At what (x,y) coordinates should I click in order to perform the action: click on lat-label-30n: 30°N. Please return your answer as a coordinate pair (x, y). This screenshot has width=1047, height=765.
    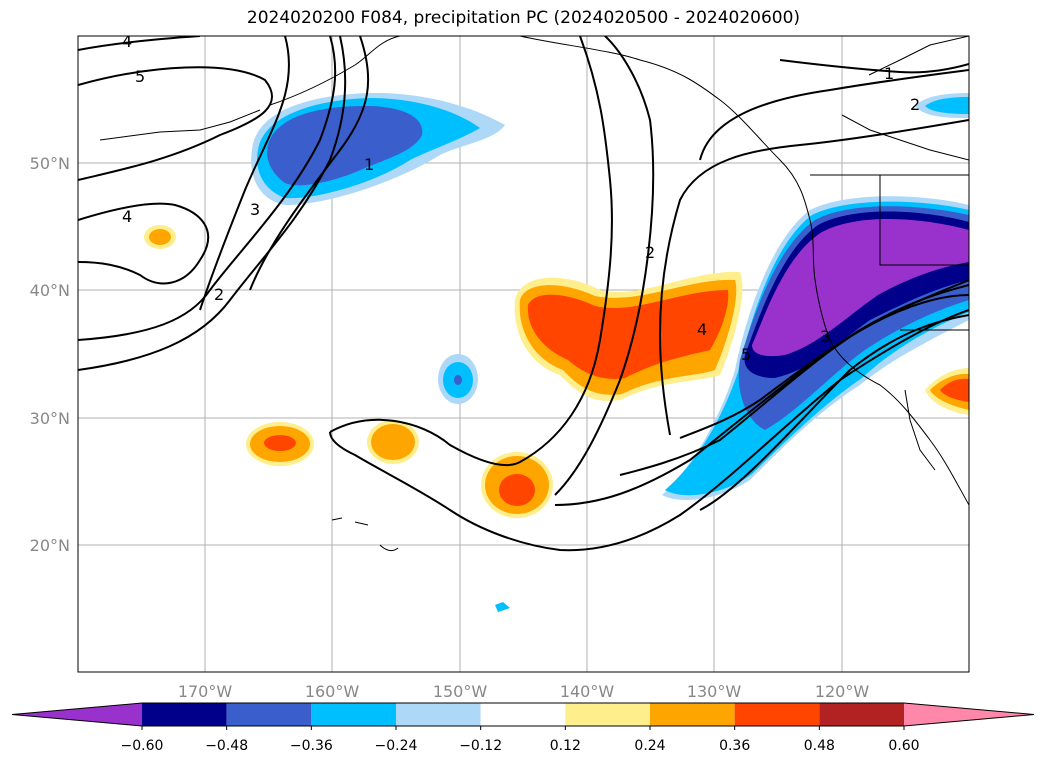
    Looking at the image, I should click on (50, 418).